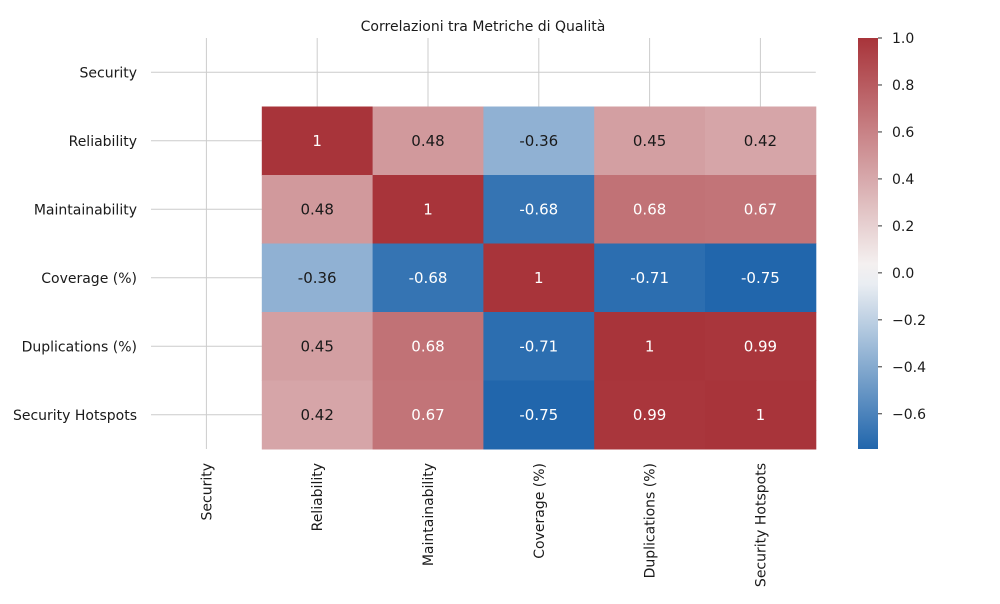 This screenshot has width=1000, height=604. What do you see at coordinates (103, 142) in the screenshot?
I see `y-tick-label: Reliability` at bounding box center [103, 142].